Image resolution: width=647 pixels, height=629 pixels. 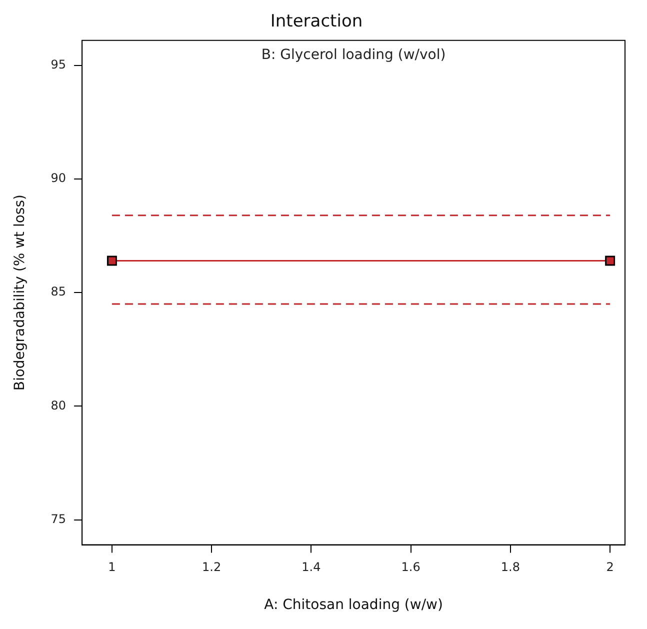 I want to click on chart-title: Interaction, so click(x=316, y=22).